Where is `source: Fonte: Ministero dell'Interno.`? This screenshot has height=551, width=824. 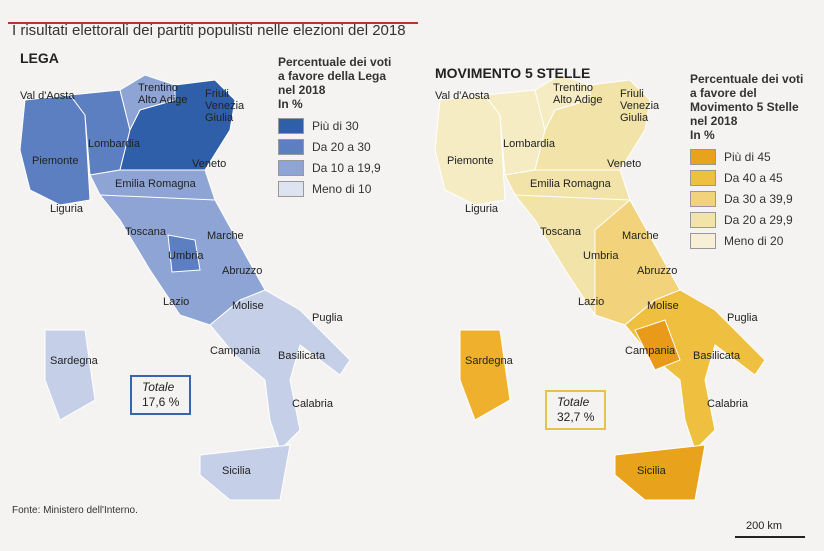
source: Fonte: Ministero dell'Interno. is located at coordinates (75, 510).